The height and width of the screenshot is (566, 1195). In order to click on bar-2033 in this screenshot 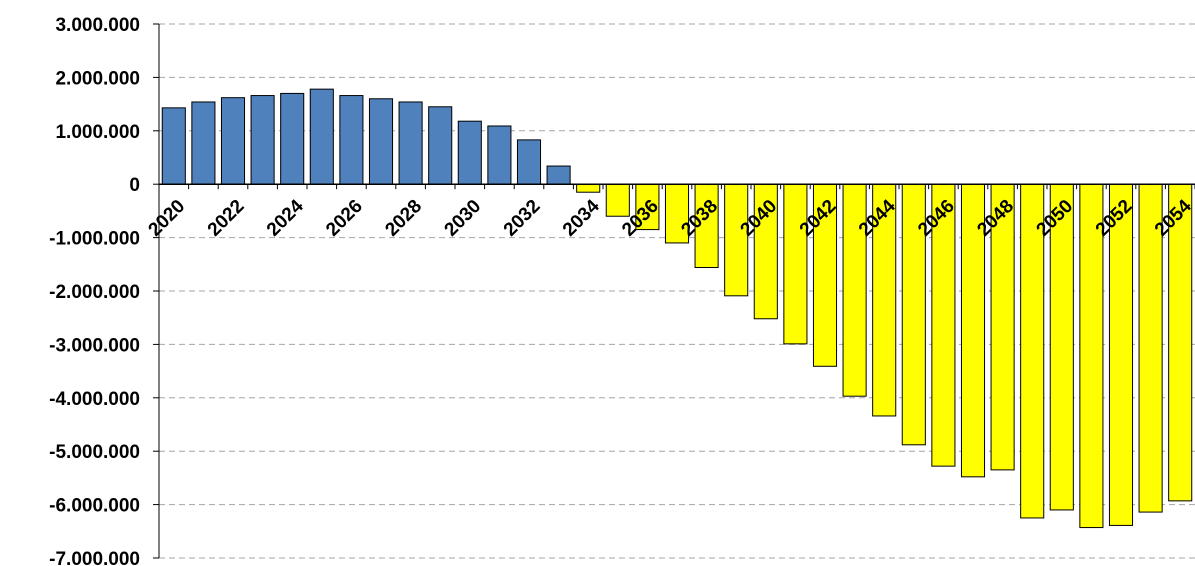, I will do `click(558, 175)`.